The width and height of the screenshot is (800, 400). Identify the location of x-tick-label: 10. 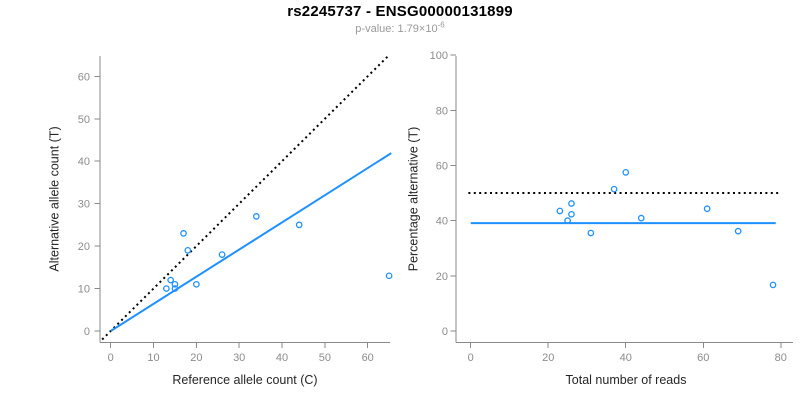
(153, 358).